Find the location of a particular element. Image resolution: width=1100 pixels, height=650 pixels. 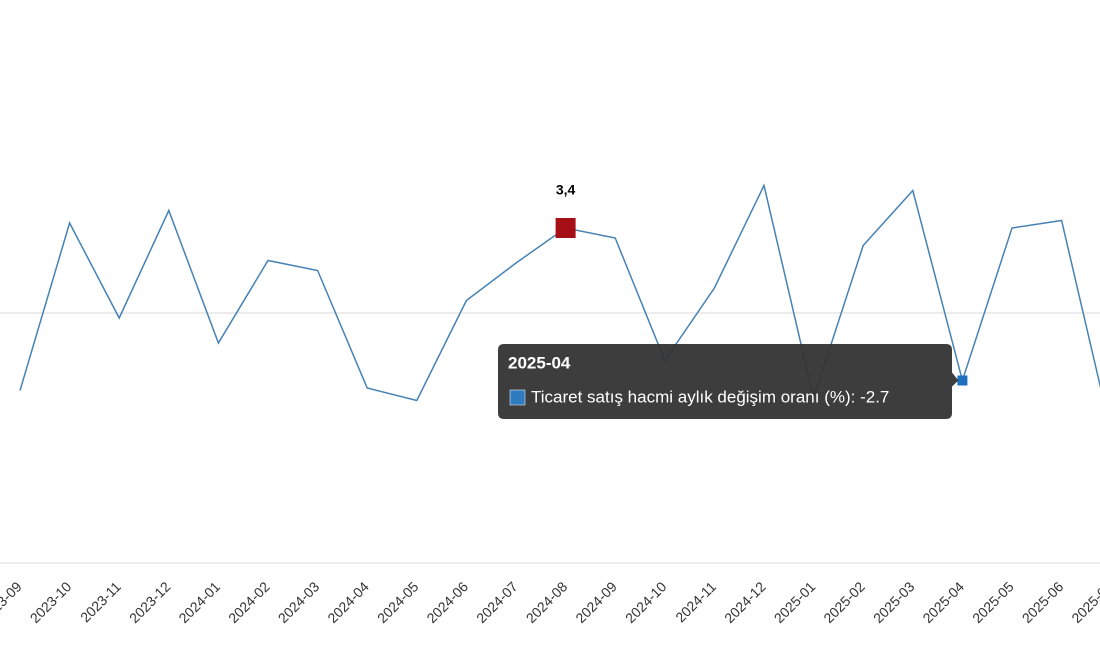

x-tick-label: 2024-01 is located at coordinates (199, 602).